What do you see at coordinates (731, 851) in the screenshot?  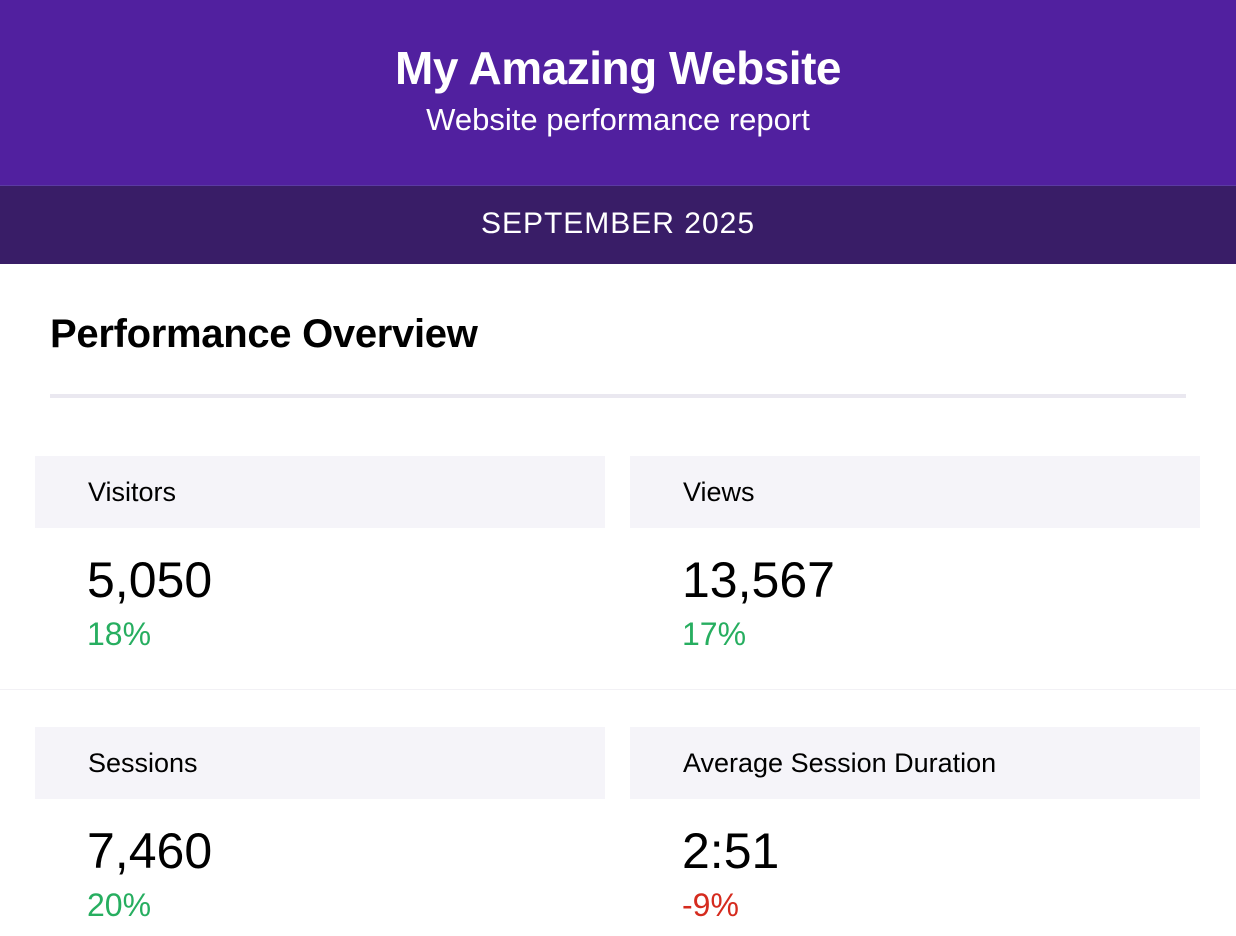 I see `metric-value: 2:51` at bounding box center [731, 851].